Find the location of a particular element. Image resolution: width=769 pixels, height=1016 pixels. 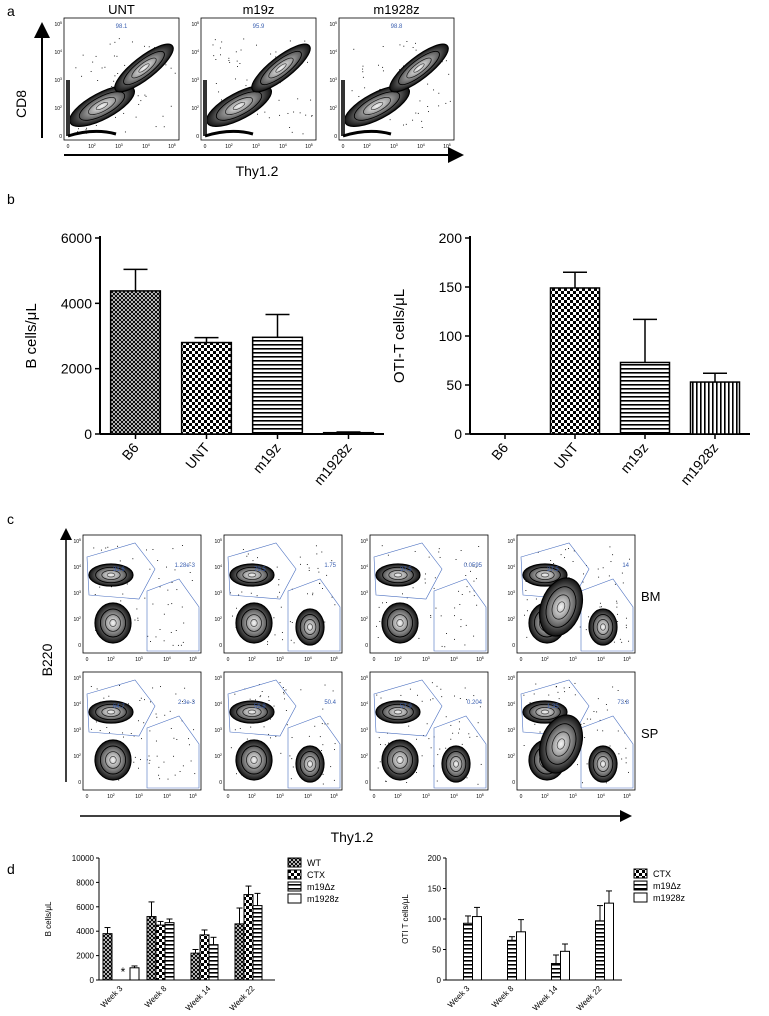

legend-swatch-m19δz is located at coordinates (294, 886).